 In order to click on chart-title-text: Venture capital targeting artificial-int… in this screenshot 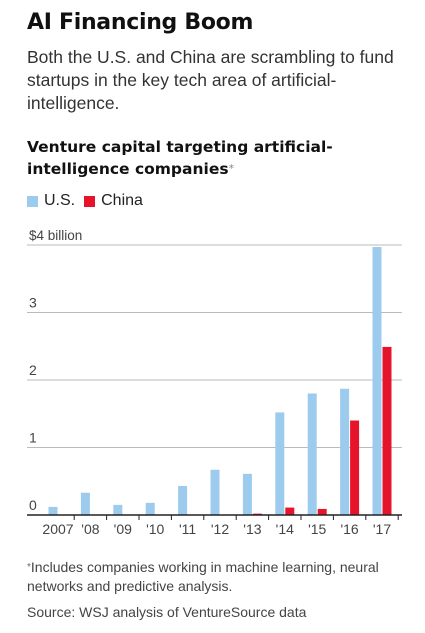, I will do `click(180, 158)`.